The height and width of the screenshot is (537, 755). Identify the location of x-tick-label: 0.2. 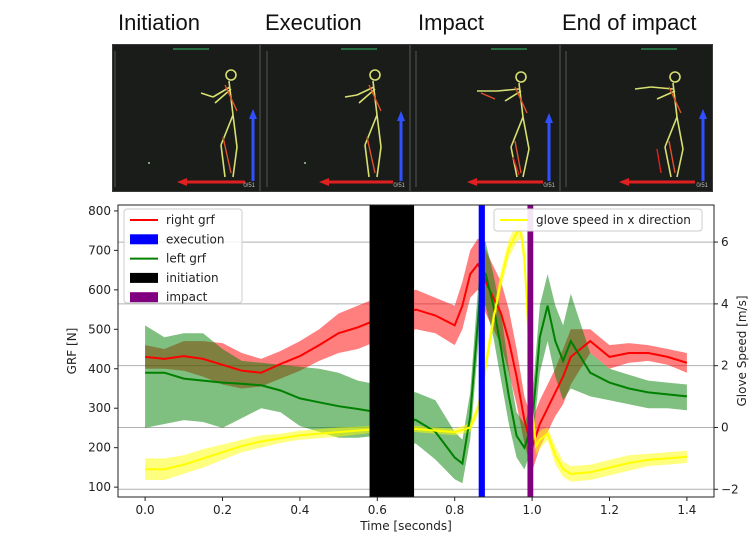
(222, 510).